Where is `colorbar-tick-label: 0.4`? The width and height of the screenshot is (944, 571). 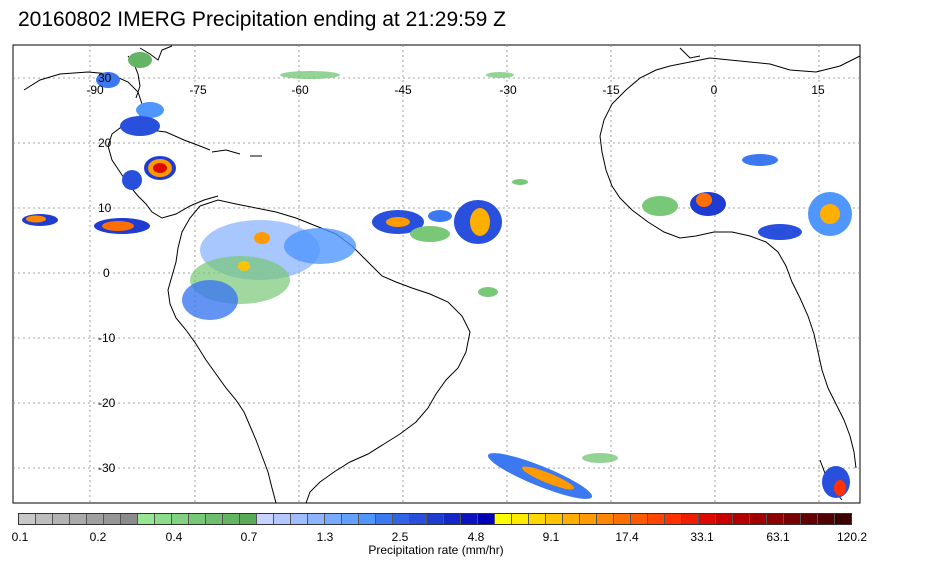
colorbar-tick-label: 0.4 is located at coordinates (174, 537).